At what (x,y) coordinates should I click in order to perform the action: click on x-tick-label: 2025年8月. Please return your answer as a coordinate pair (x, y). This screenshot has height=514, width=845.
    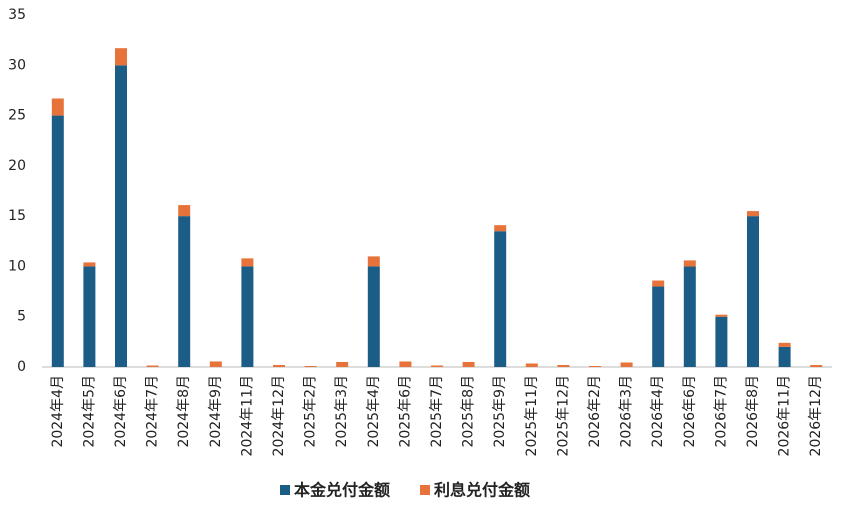
    Looking at the image, I should click on (469, 411).